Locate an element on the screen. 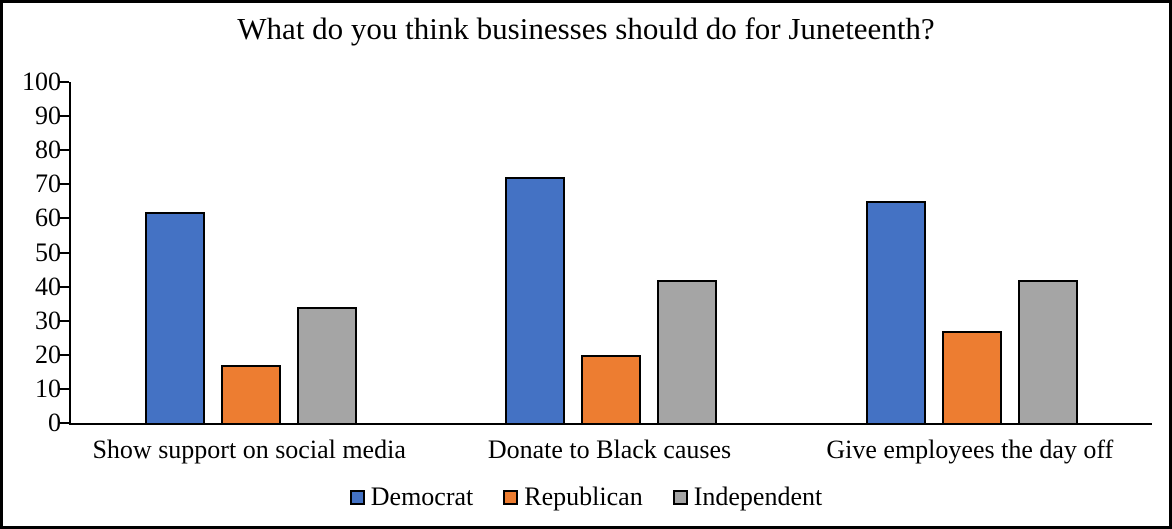 The height and width of the screenshot is (529, 1172). y-axis-tick-label: 40 is located at coordinates (48, 286).